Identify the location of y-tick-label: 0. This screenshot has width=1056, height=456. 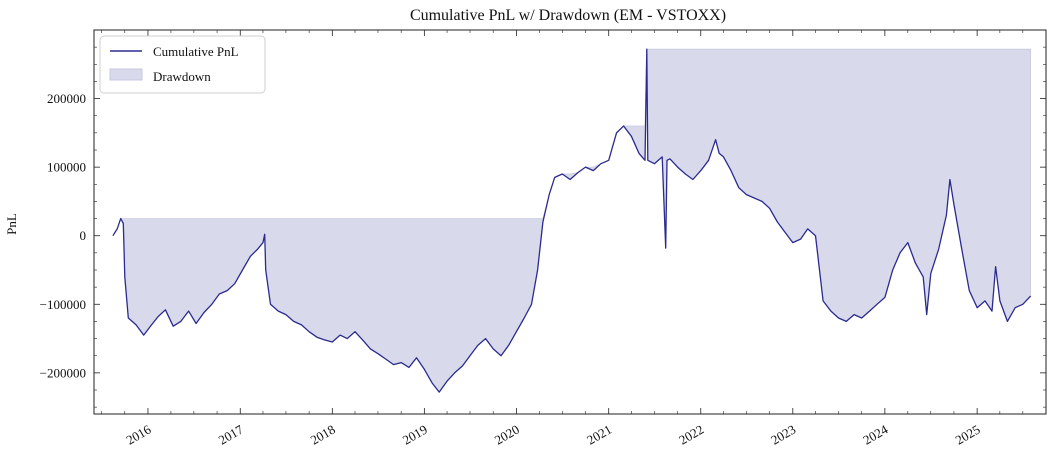
(83, 235).